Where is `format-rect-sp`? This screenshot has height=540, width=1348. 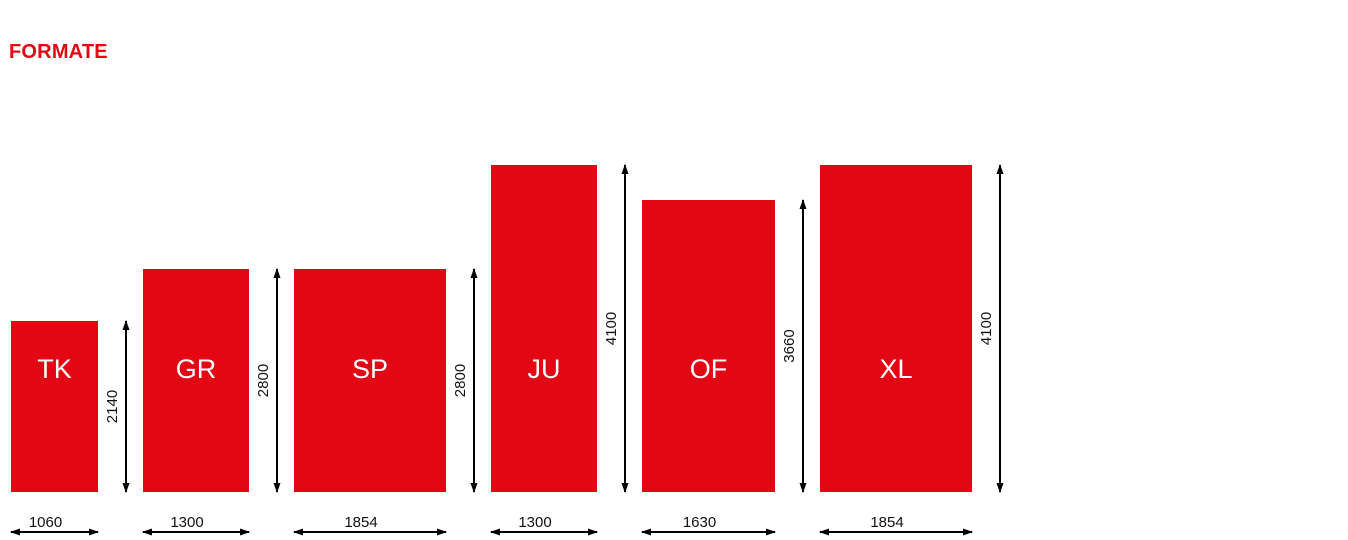 format-rect-sp is located at coordinates (370, 380).